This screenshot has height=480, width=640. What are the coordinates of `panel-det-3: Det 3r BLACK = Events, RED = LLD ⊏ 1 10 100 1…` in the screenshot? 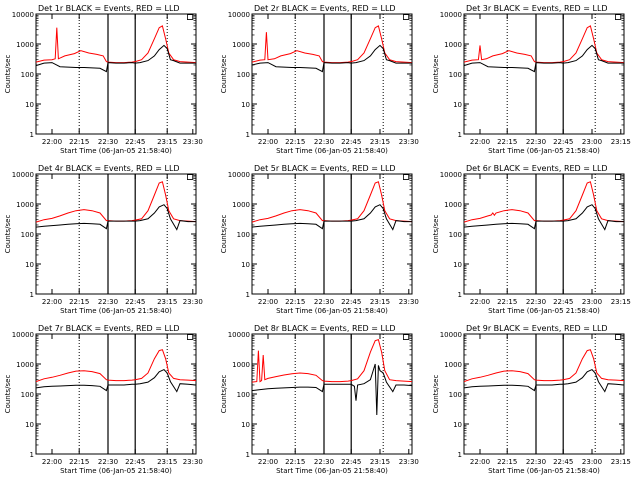 It's located at (531, 79).